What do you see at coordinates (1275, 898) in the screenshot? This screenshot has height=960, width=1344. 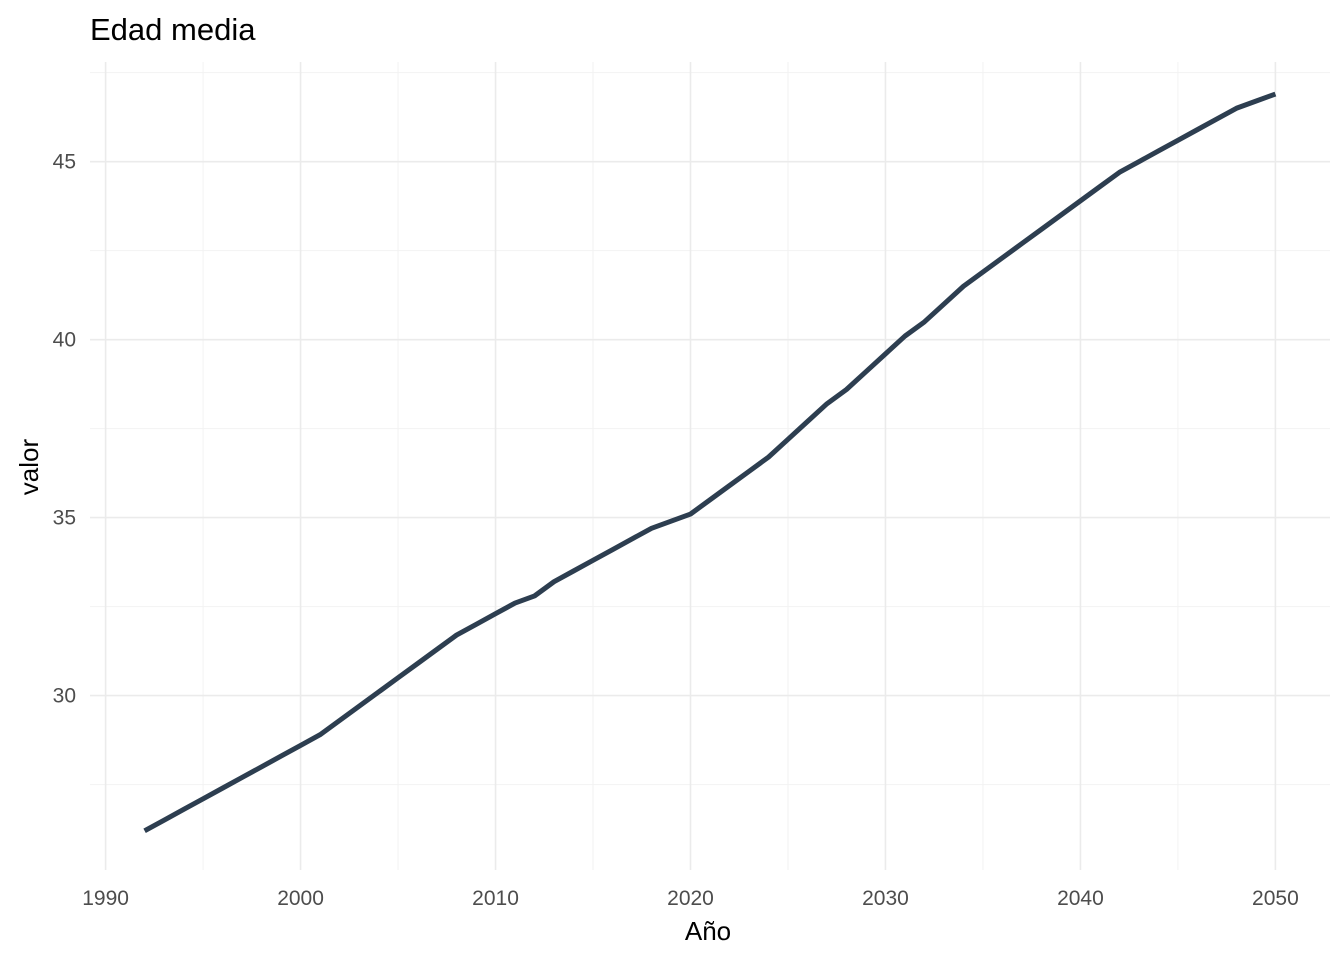 I see `x-tick-label: 2050` at bounding box center [1275, 898].